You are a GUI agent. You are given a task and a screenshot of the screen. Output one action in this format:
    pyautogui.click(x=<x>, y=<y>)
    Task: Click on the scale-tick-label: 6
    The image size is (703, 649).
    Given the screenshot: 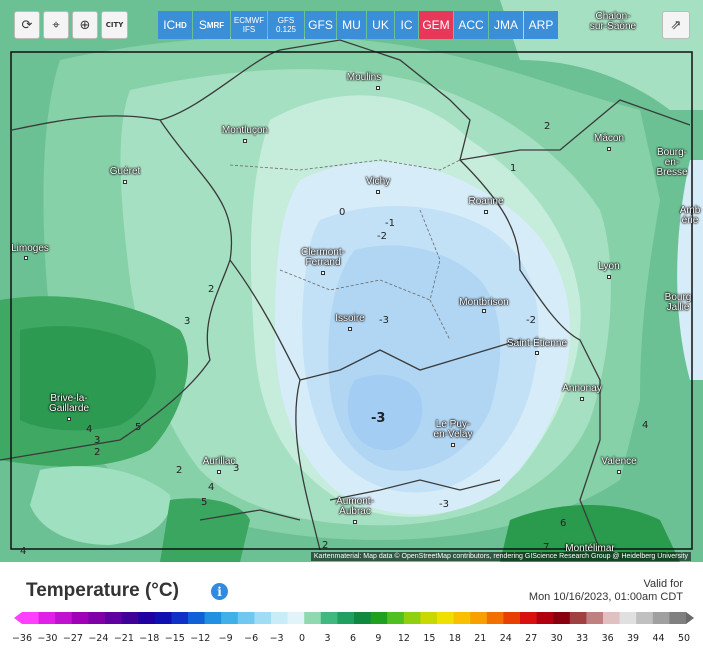 What is the action you would take?
    pyautogui.click(x=353, y=638)
    